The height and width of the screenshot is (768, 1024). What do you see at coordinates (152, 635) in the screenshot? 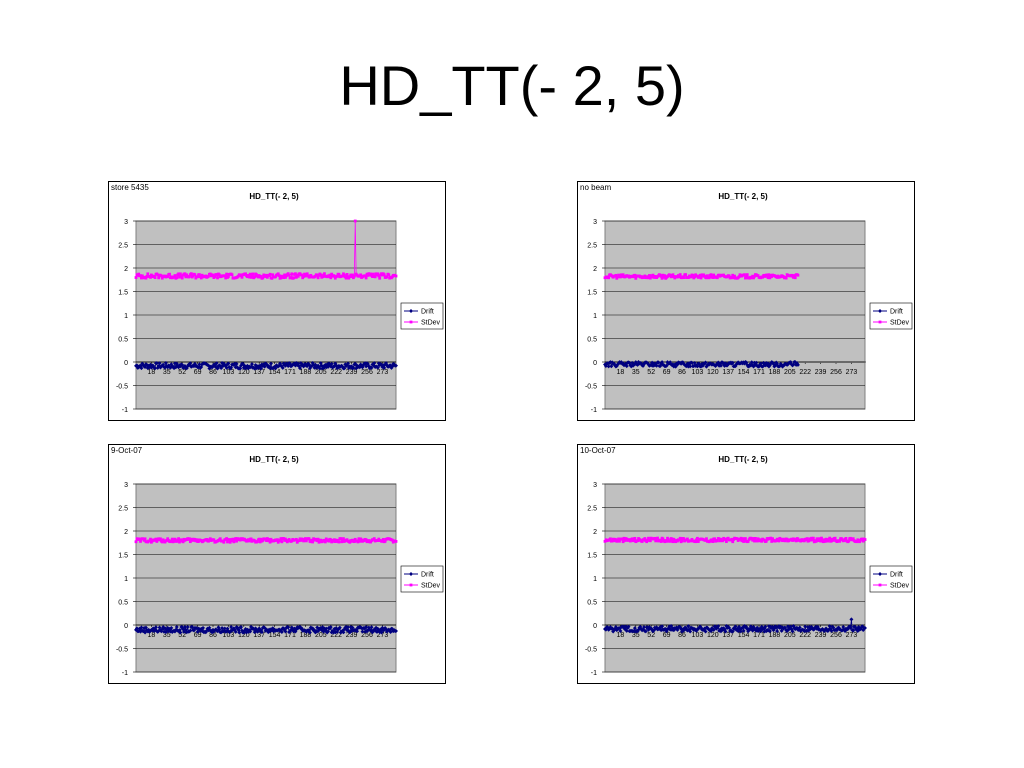
I see `x-tick-label: 18` at bounding box center [152, 635].